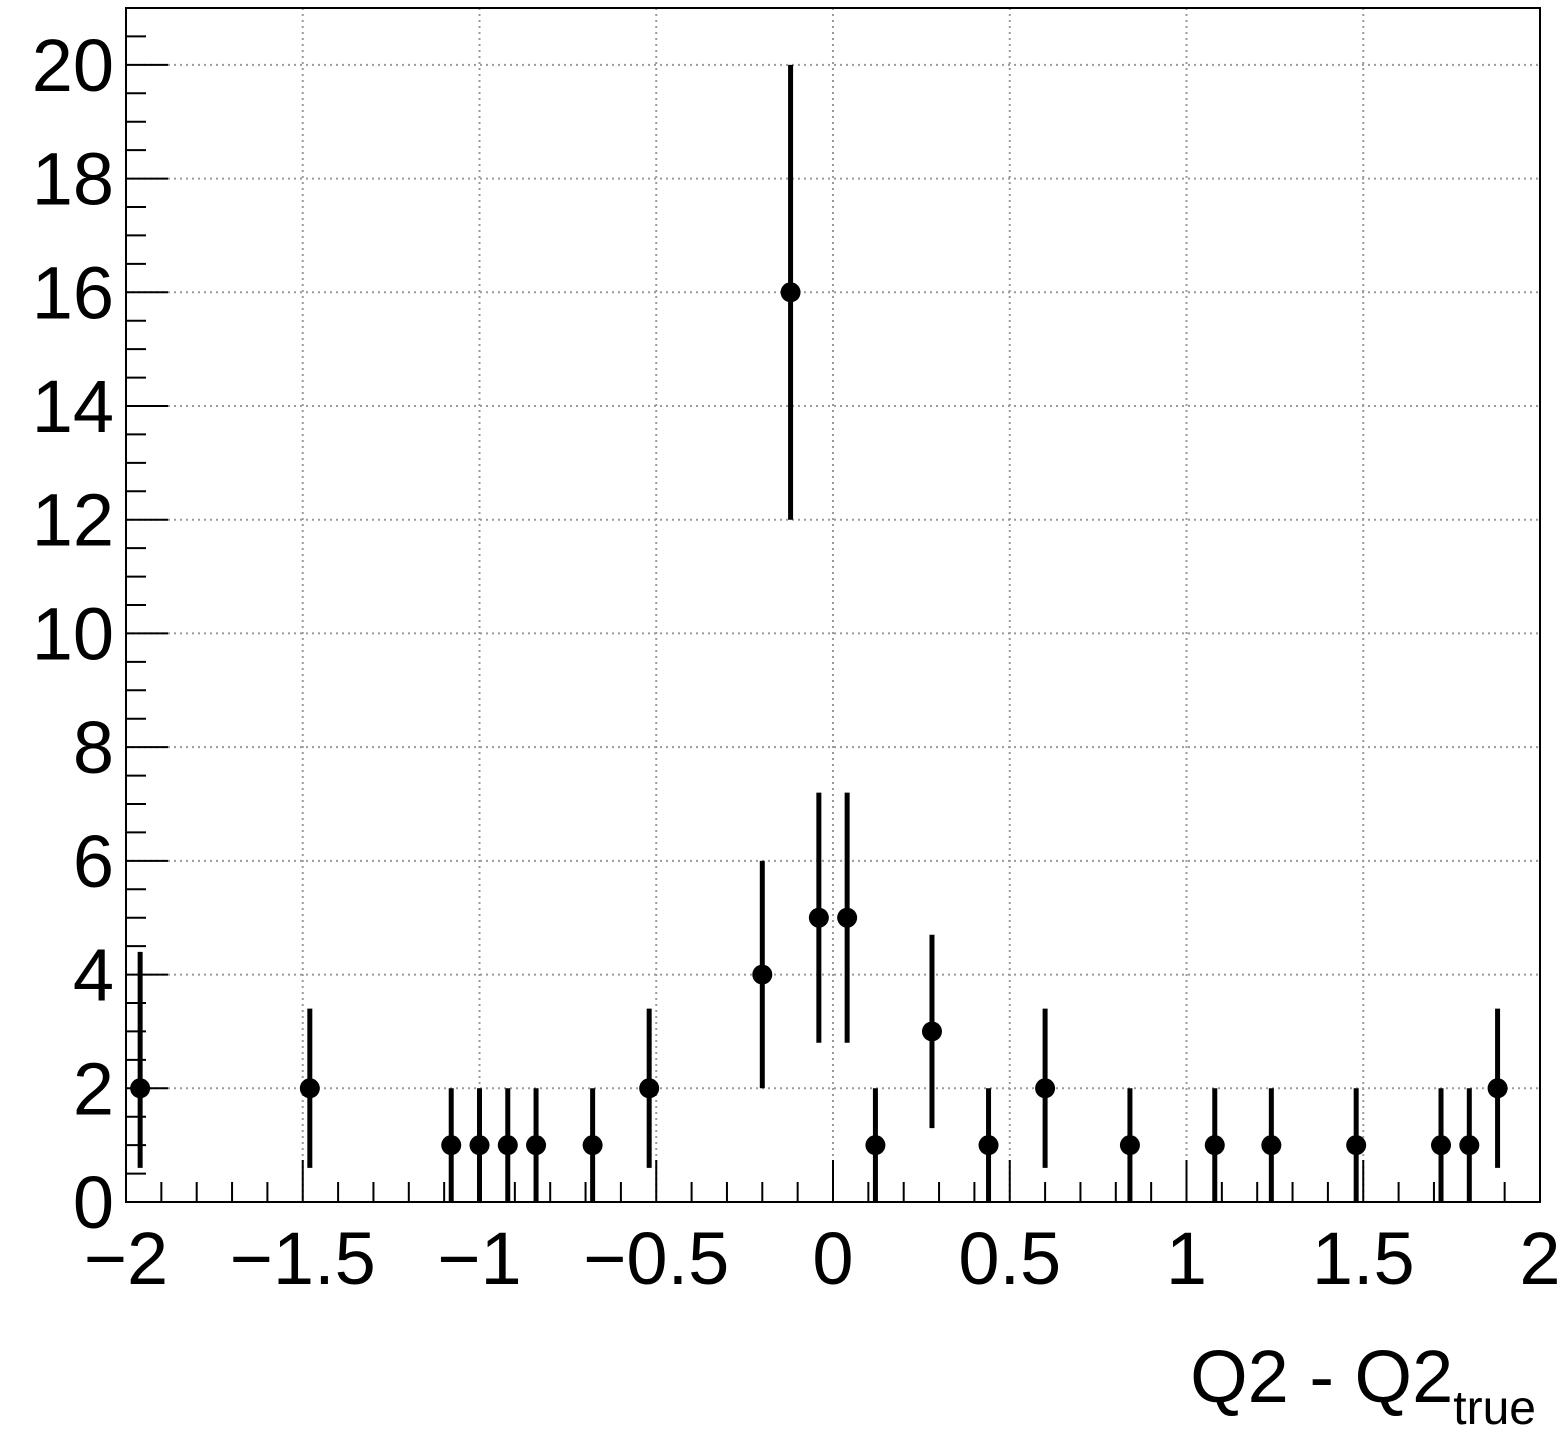 Image resolution: width=1562 pixels, height=1444 pixels. Describe the element at coordinates (1186, 1258) in the screenshot. I see `x-tick-label: 1` at that location.